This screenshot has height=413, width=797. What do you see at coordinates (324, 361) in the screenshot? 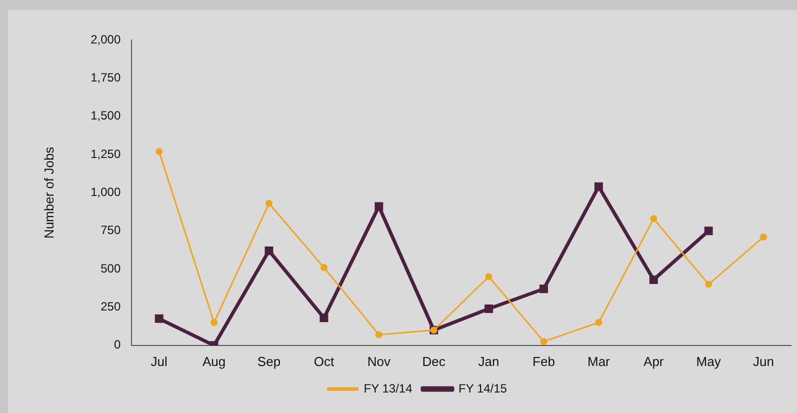
I see `x-tick-label: Oct` at bounding box center [324, 361].